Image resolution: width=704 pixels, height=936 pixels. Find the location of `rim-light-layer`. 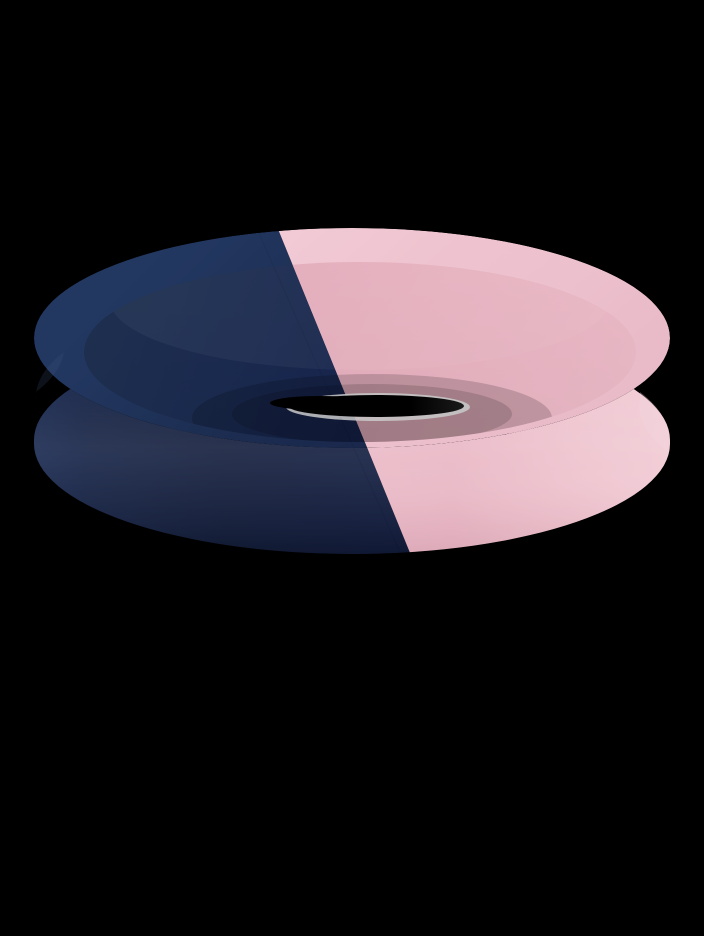

rim-light-layer is located at coordinates (352, 398).